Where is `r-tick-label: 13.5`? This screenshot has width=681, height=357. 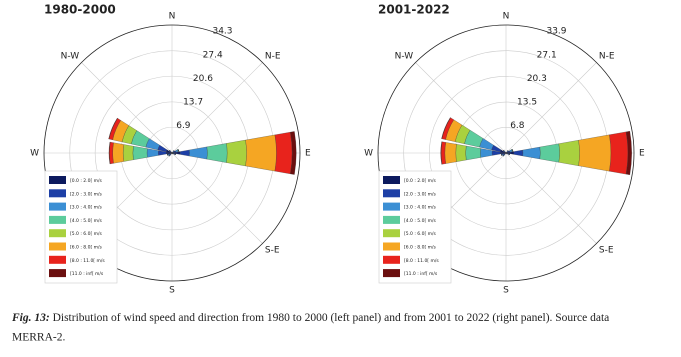 r-tick-label: 13.5 is located at coordinates (527, 103).